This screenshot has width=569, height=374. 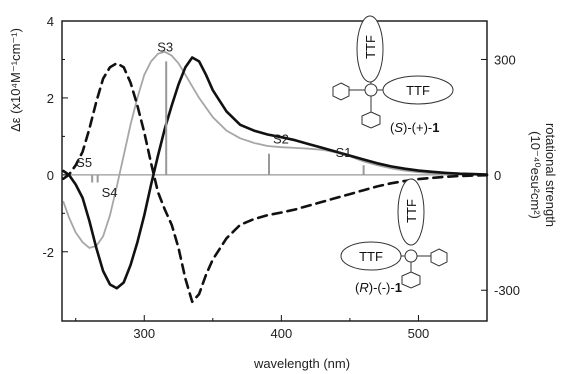 I want to click on x-axis-title: wavelength (nm), so click(x=301, y=363).